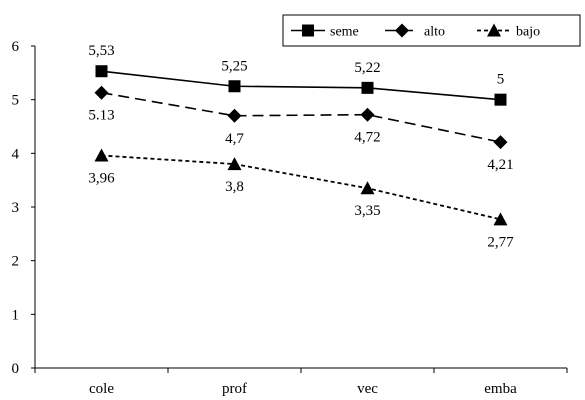  Describe the element at coordinates (500, 242) in the screenshot. I see `data-label-bajo: 2,77` at that location.